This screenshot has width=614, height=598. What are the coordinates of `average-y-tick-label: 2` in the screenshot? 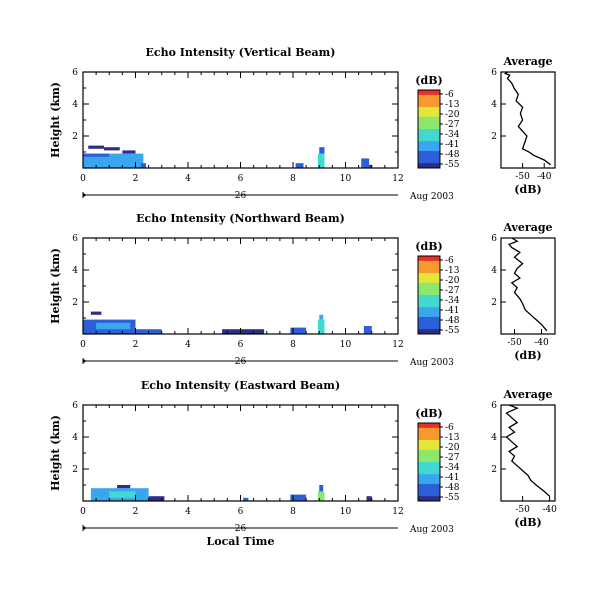 It's located at (494, 470).